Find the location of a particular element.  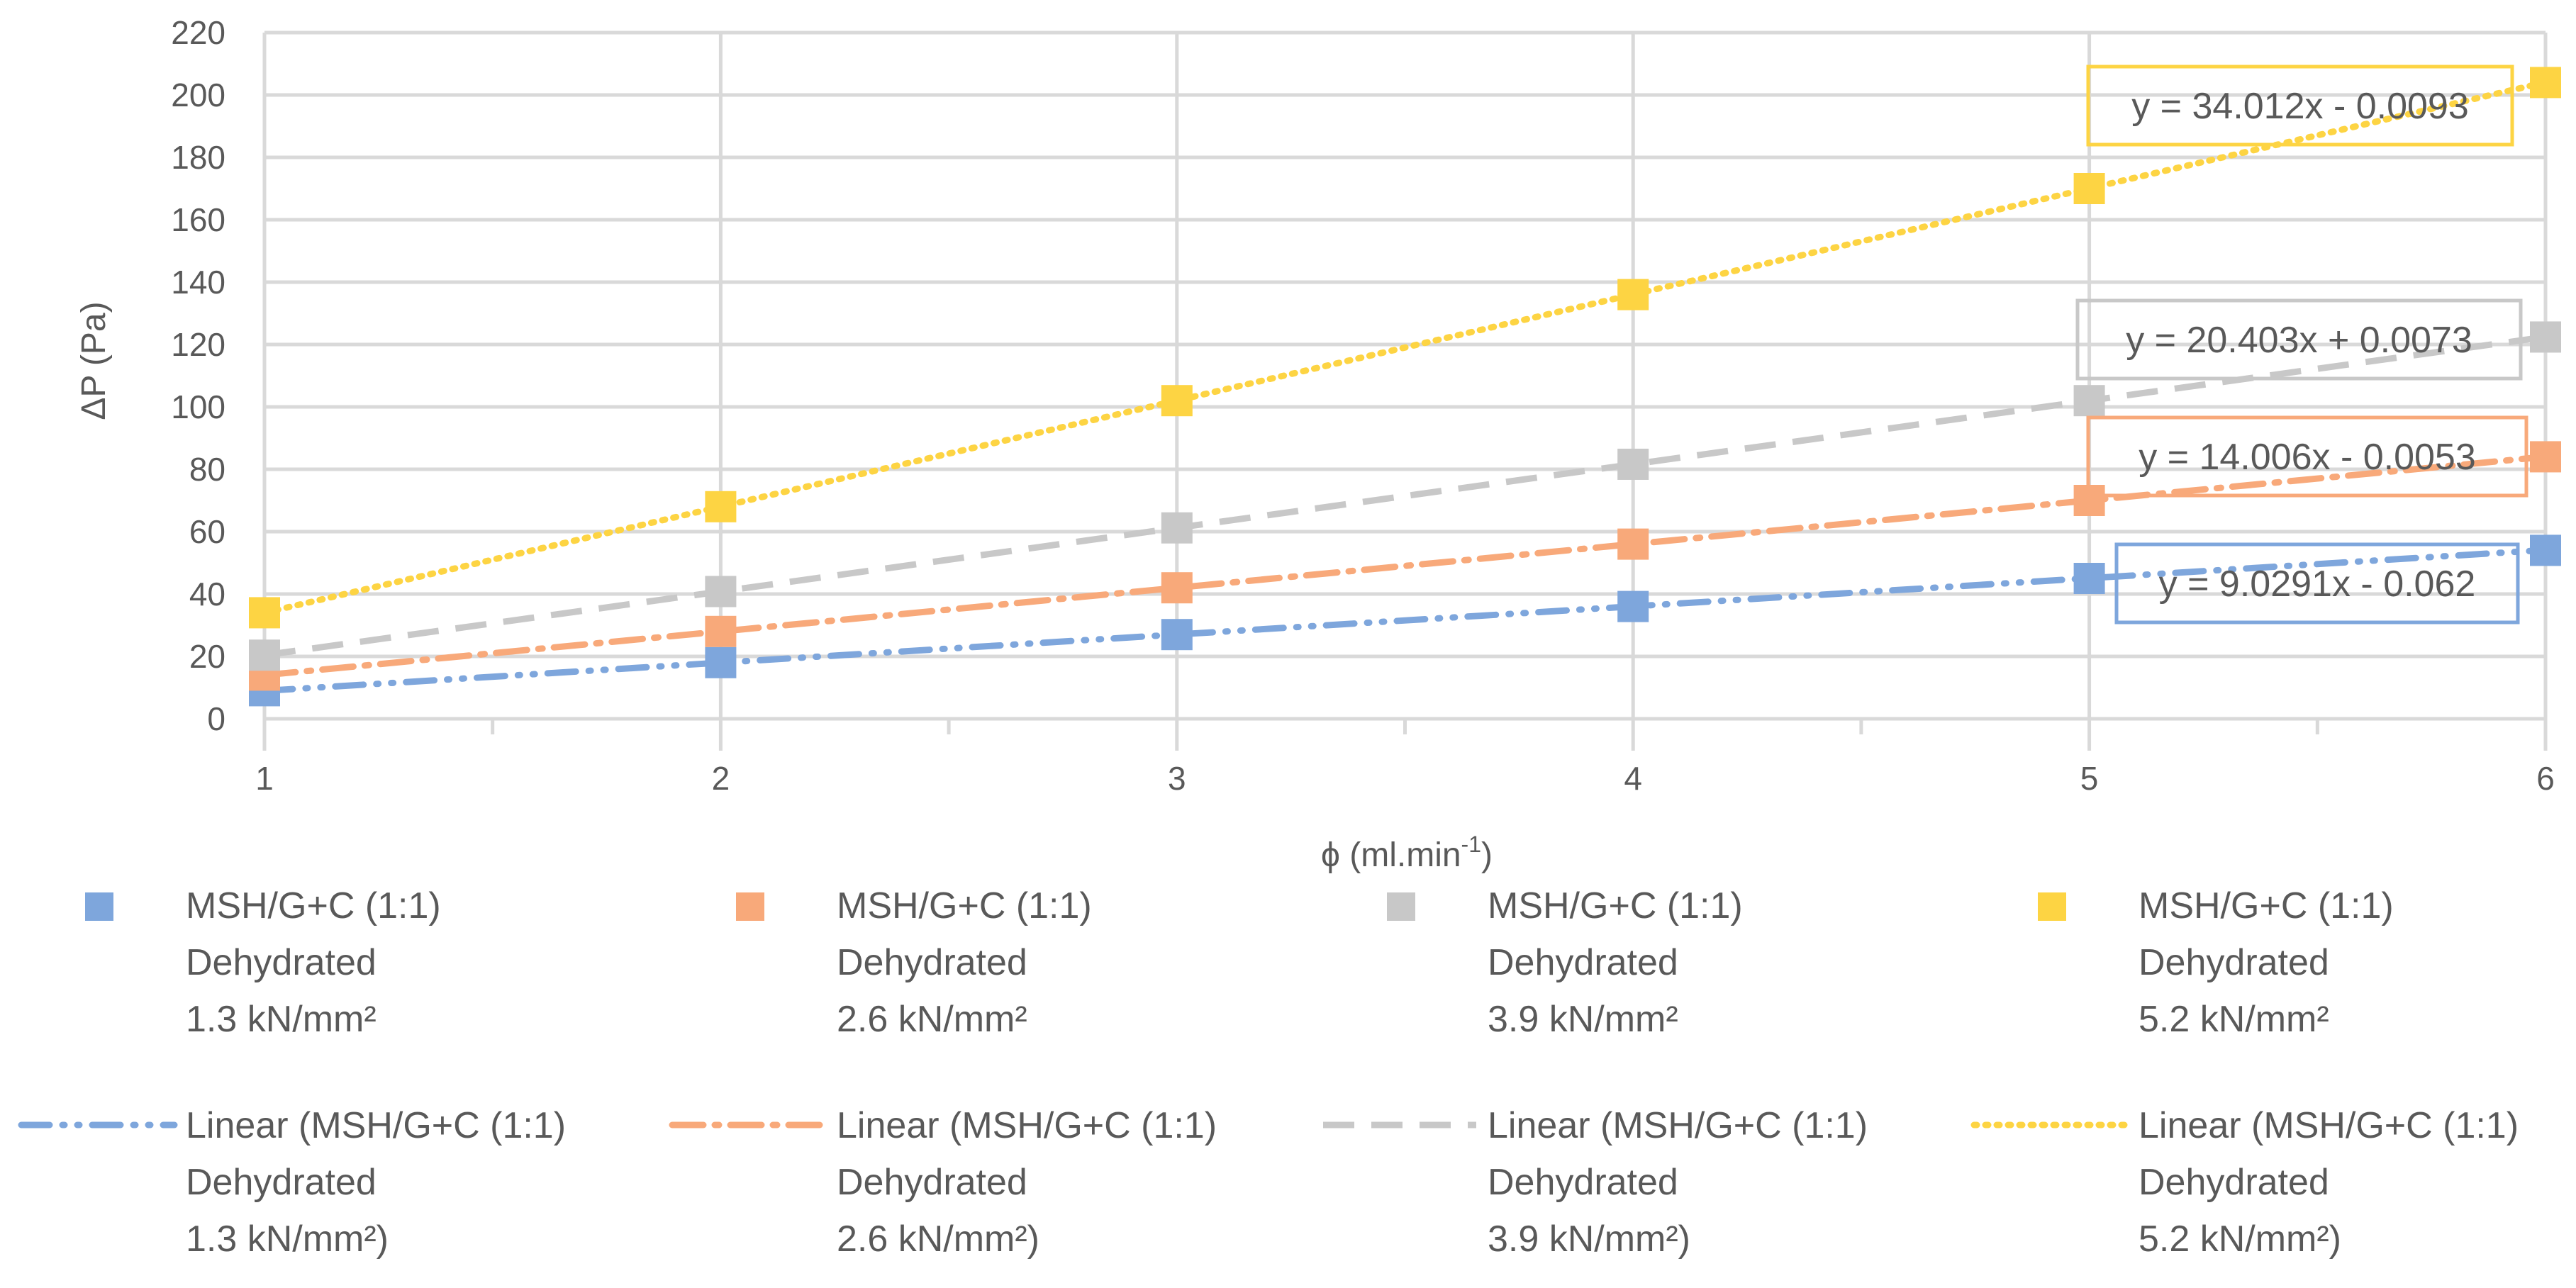

trend-equation: y = 9.0291x - 0.062 is located at coordinates (2317, 584).